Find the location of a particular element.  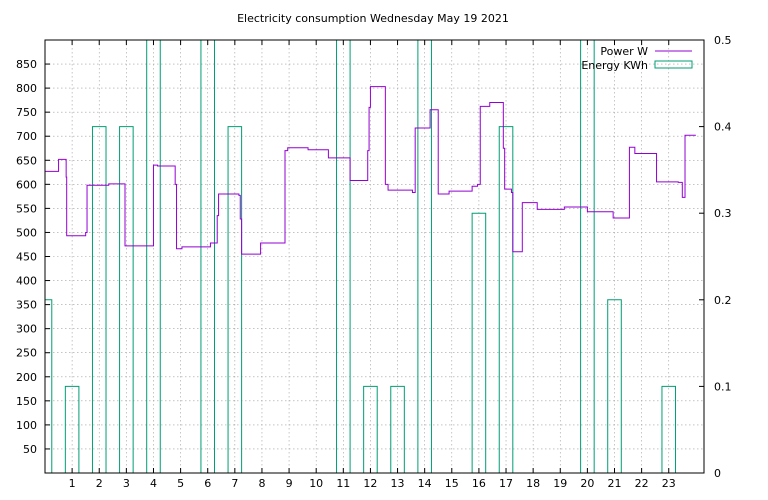

legend: Power W Energy KWh is located at coordinates (637, 58).